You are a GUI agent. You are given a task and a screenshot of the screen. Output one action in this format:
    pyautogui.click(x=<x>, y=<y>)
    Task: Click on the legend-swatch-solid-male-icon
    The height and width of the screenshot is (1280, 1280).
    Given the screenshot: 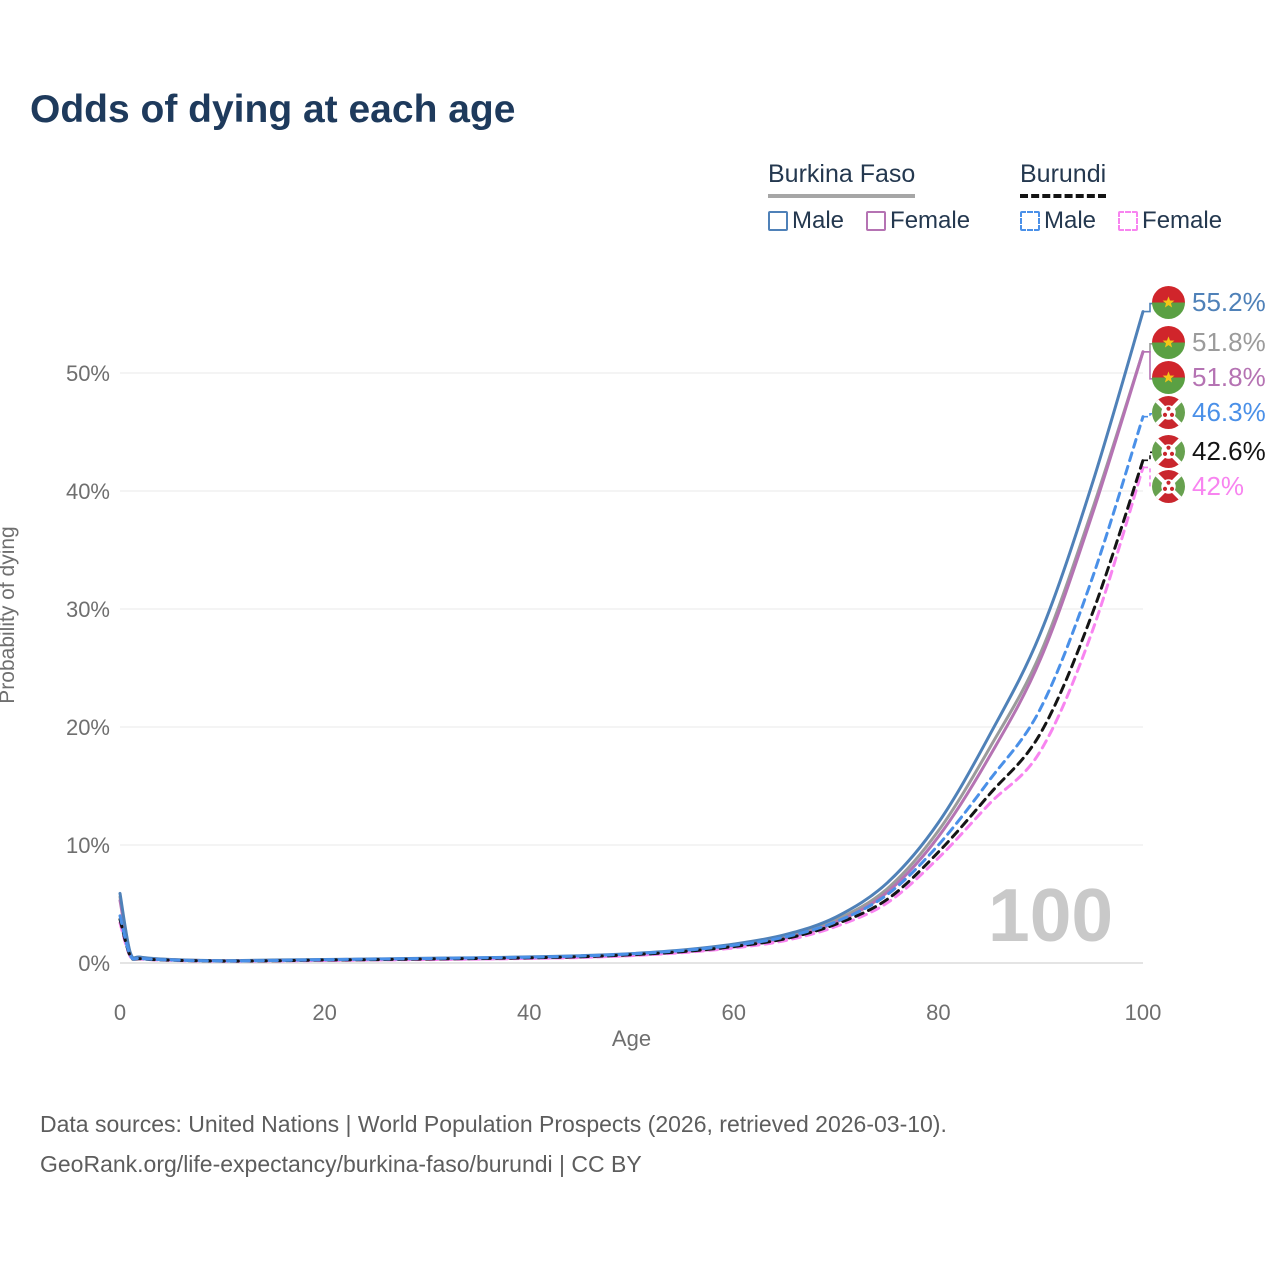 What is the action you would take?
    pyautogui.click(x=778, y=221)
    